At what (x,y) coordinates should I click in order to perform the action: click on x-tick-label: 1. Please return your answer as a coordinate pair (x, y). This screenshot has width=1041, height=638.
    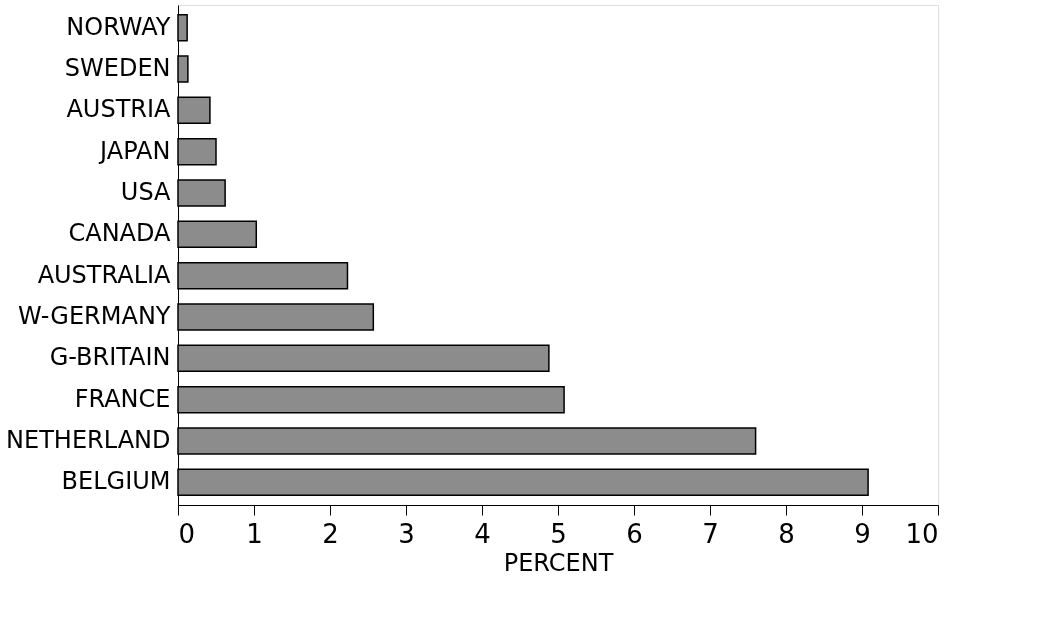
    Looking at the image, I should click on (254, 533).